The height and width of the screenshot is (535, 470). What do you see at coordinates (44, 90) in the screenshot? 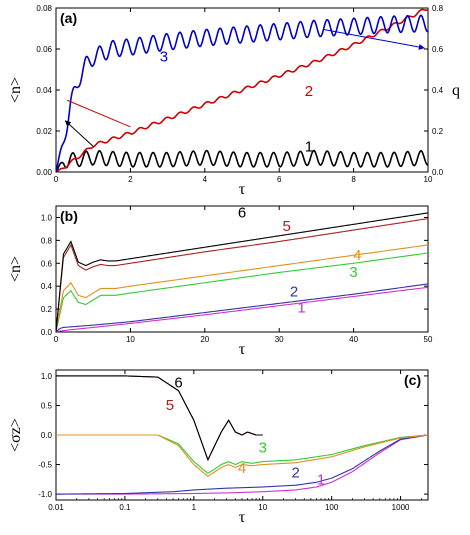
I see `y-tick-label: 0.04` at bounding box center [44, 90].